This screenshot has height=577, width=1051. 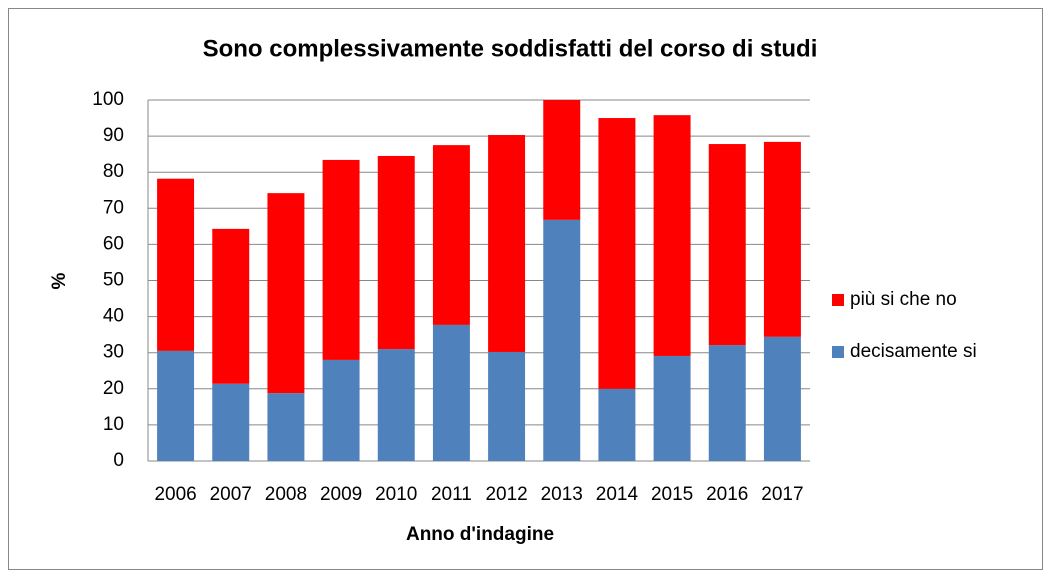 I want to click on y-tick-label: 50, so click(x=113, y=280).